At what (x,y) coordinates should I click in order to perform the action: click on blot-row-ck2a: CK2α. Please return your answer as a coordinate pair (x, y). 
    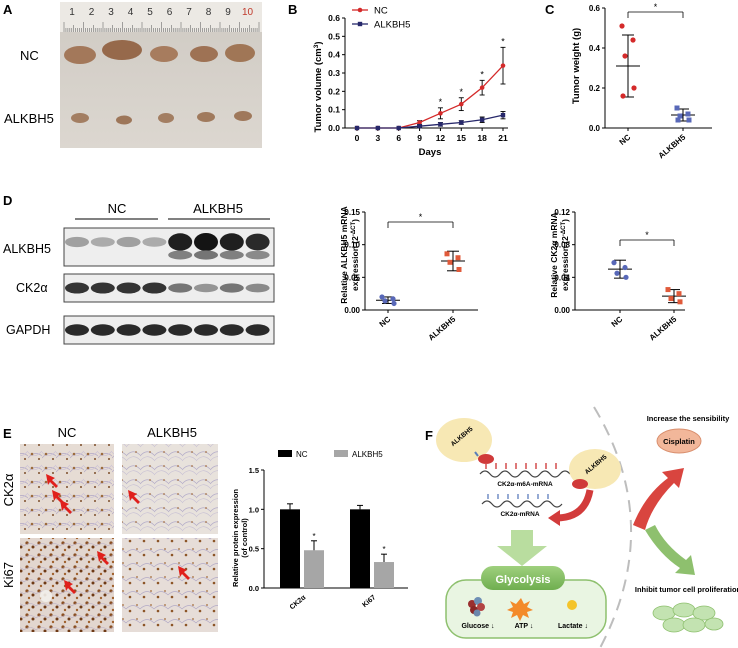
    Looking at the image, I should click on (32, 288).